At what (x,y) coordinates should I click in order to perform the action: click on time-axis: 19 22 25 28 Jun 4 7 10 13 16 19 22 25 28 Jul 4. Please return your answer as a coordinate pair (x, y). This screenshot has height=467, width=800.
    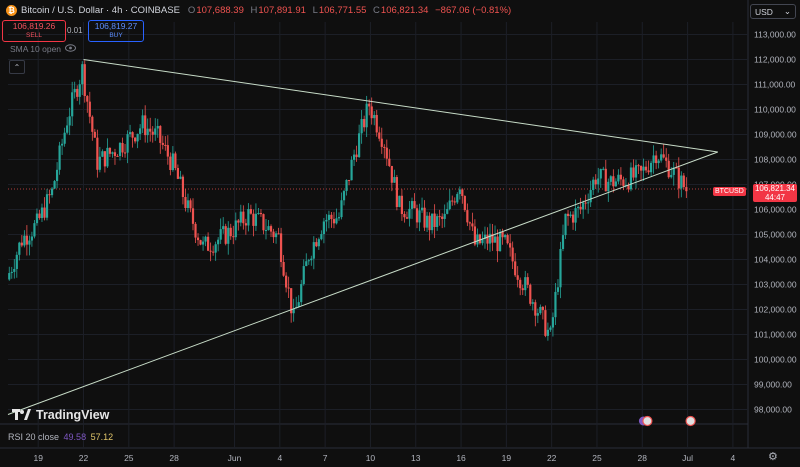
    Looking at the image, I should click on (384, 458).